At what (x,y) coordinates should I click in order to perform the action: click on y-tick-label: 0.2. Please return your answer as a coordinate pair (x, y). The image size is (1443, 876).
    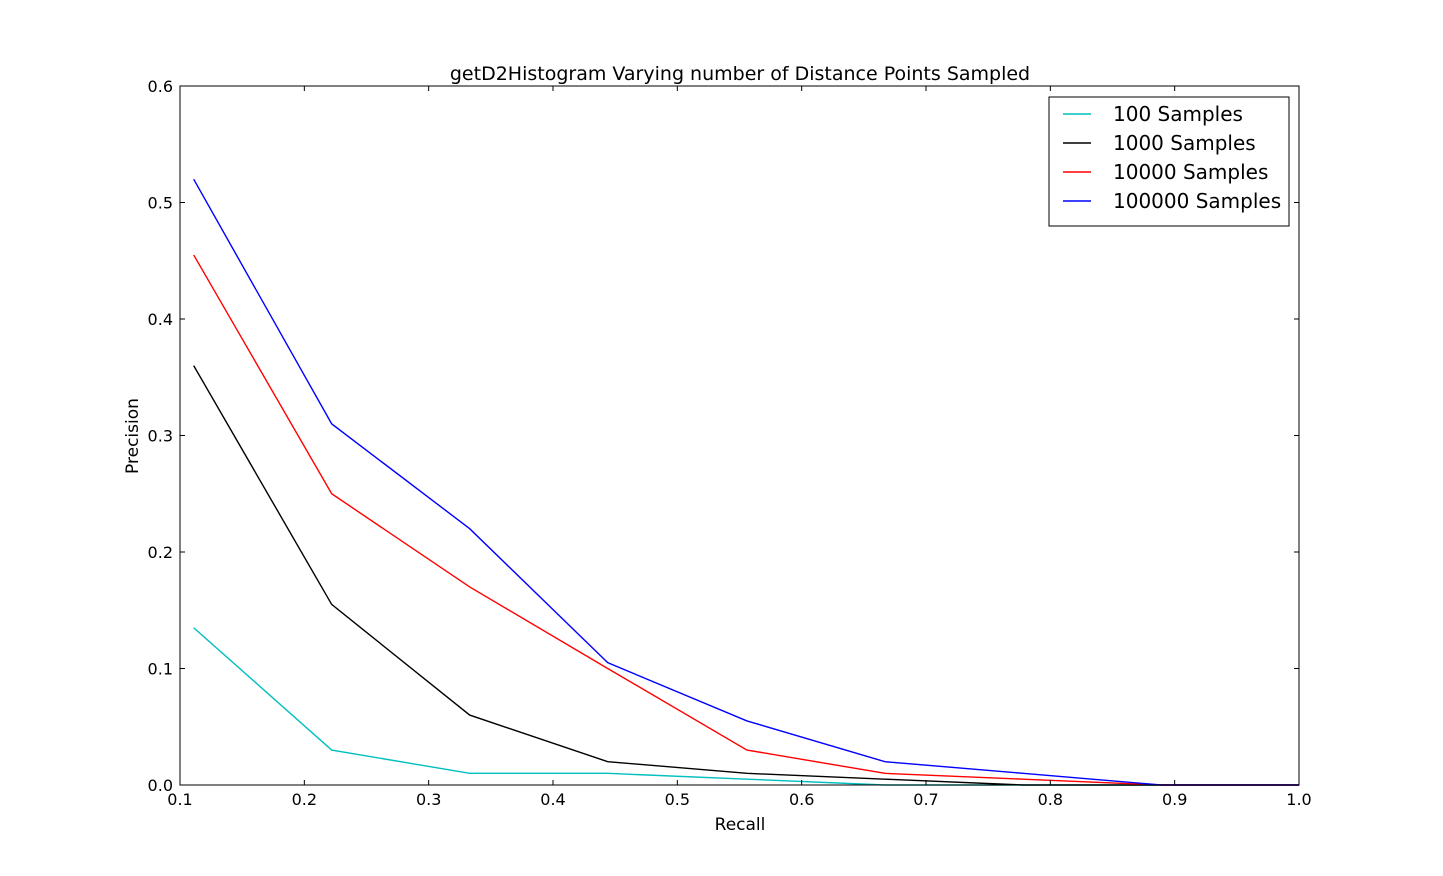
    Looking at the image, I should click on (160, 552).